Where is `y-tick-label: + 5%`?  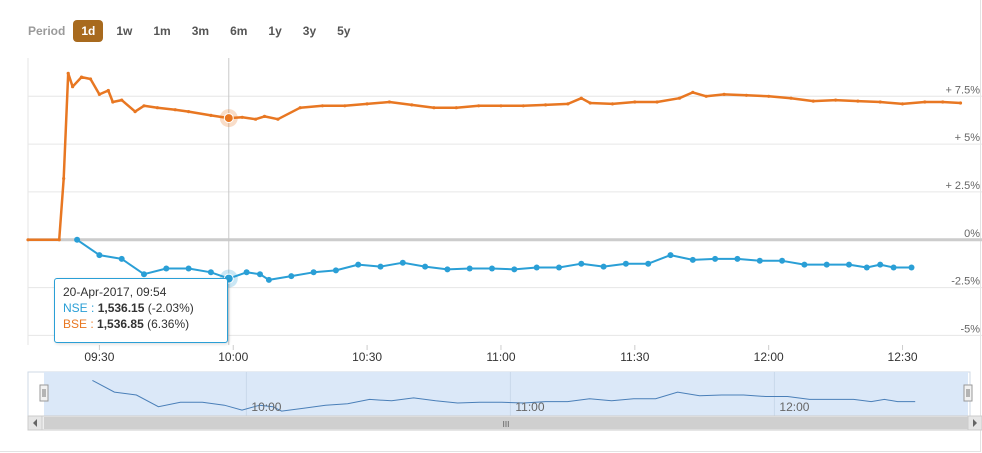 y-tick-label: + 5% is located at coordinates (968, 138).